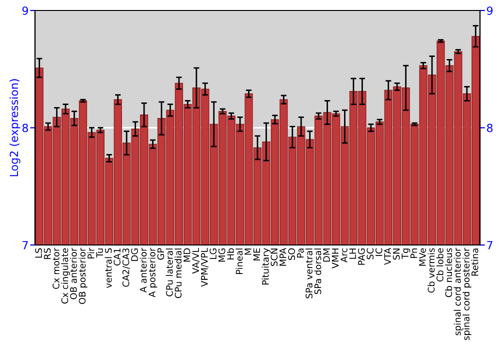 Image resolution: width=500 pixels, height=350 pixels. Describe the element at coordinates (448, 273) in the screenshot. I see `x-tick-label: Cb nucleus` at that location.